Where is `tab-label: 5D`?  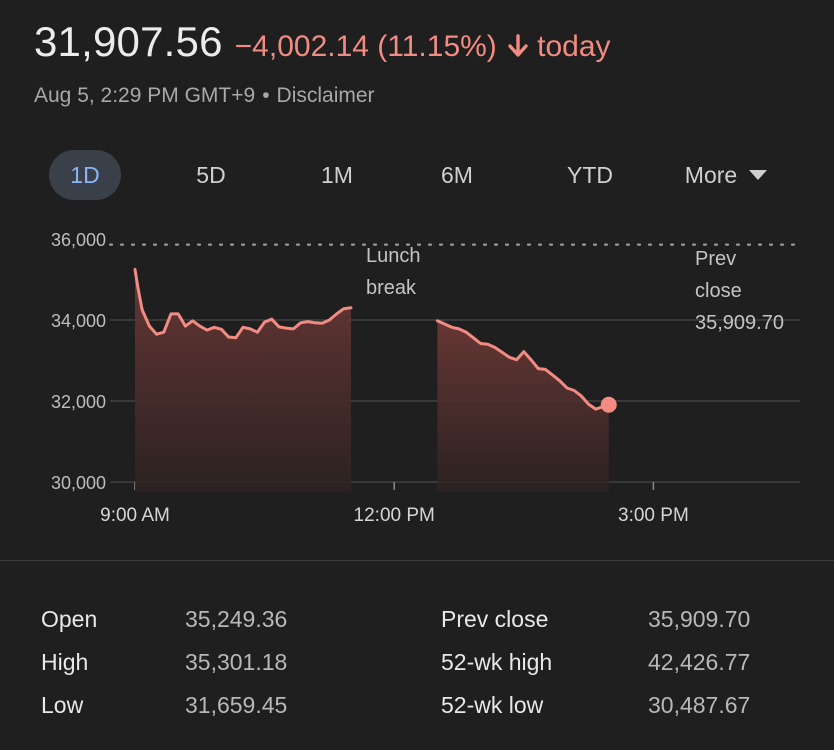 tab-label: 5D is located at coordinates (211, 175).